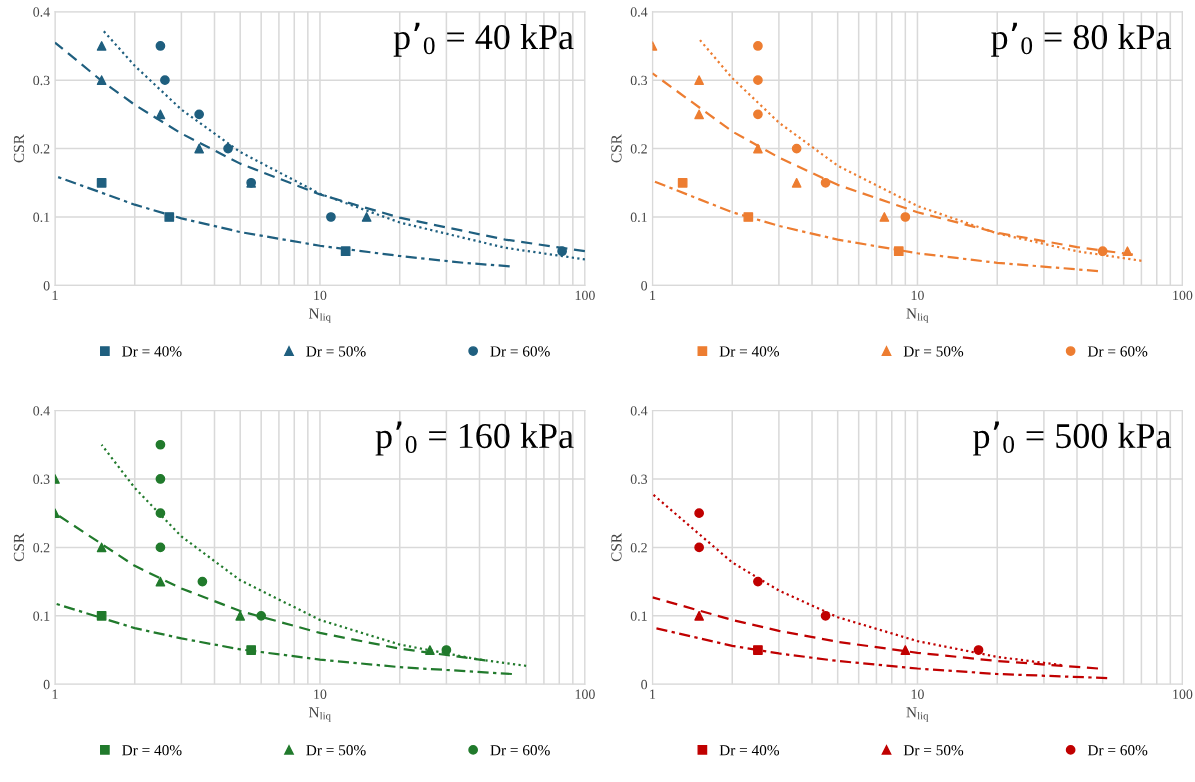  What do you see at coordinates (483, 39) in the screenshot?
I see `chart-title: p’$_{0}$ = 40 kPa` at bounding box center [483, 39].